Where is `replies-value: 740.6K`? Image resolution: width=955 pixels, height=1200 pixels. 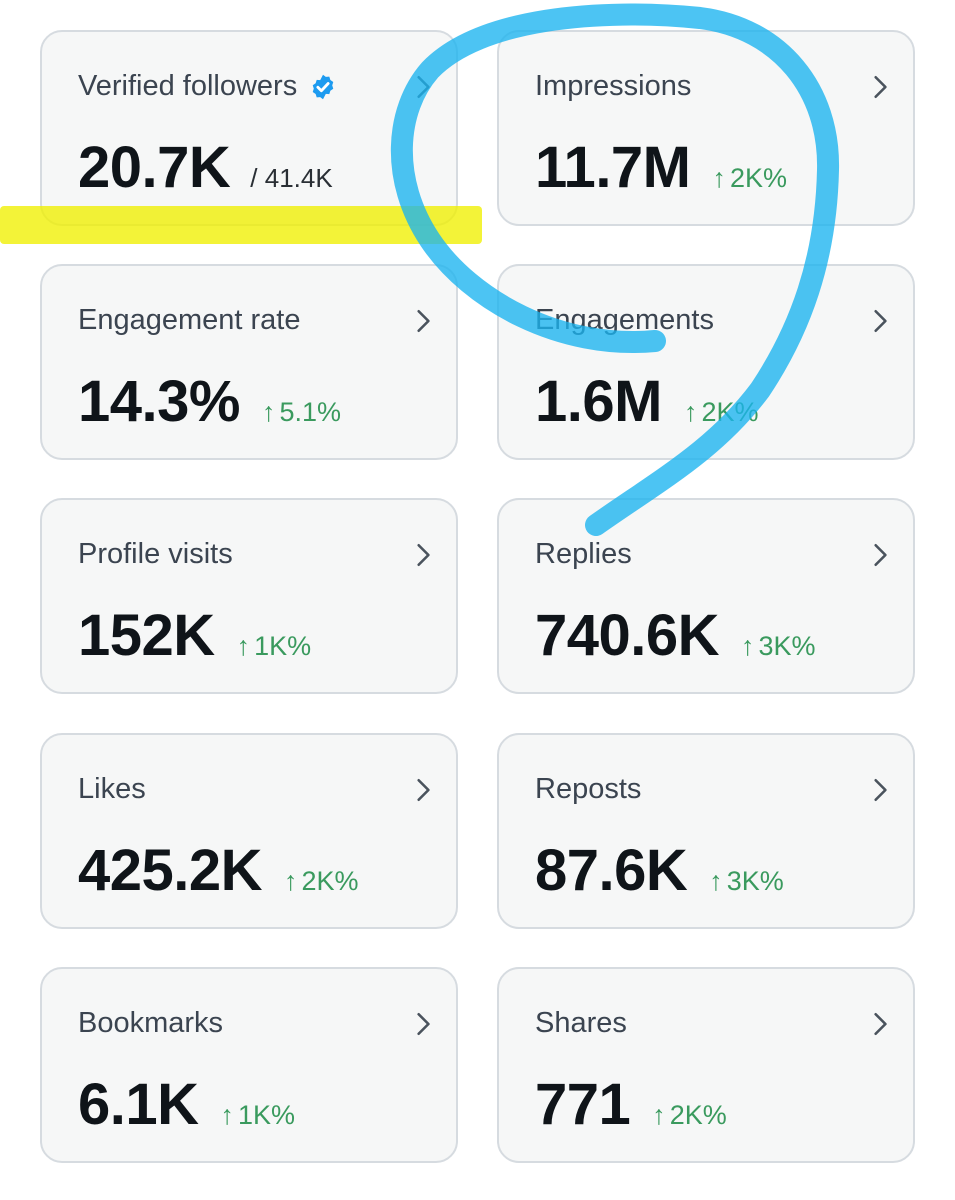
replies-value: 740.6K is located at coordinates (627, 635).